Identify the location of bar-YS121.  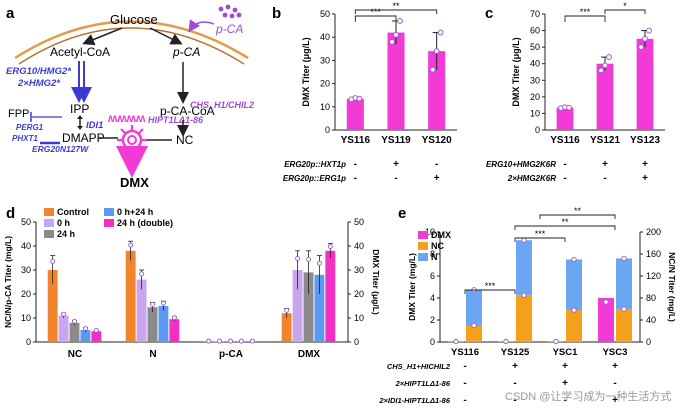
(605, 96).